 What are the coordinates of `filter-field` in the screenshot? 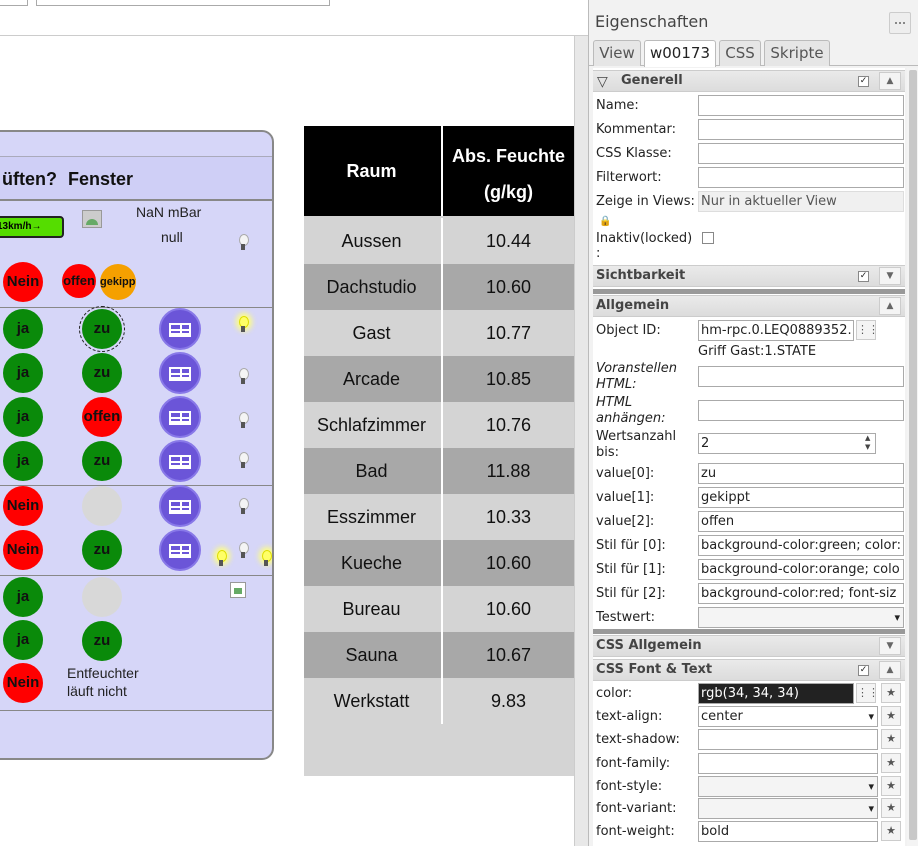 It's located at (801, 177).